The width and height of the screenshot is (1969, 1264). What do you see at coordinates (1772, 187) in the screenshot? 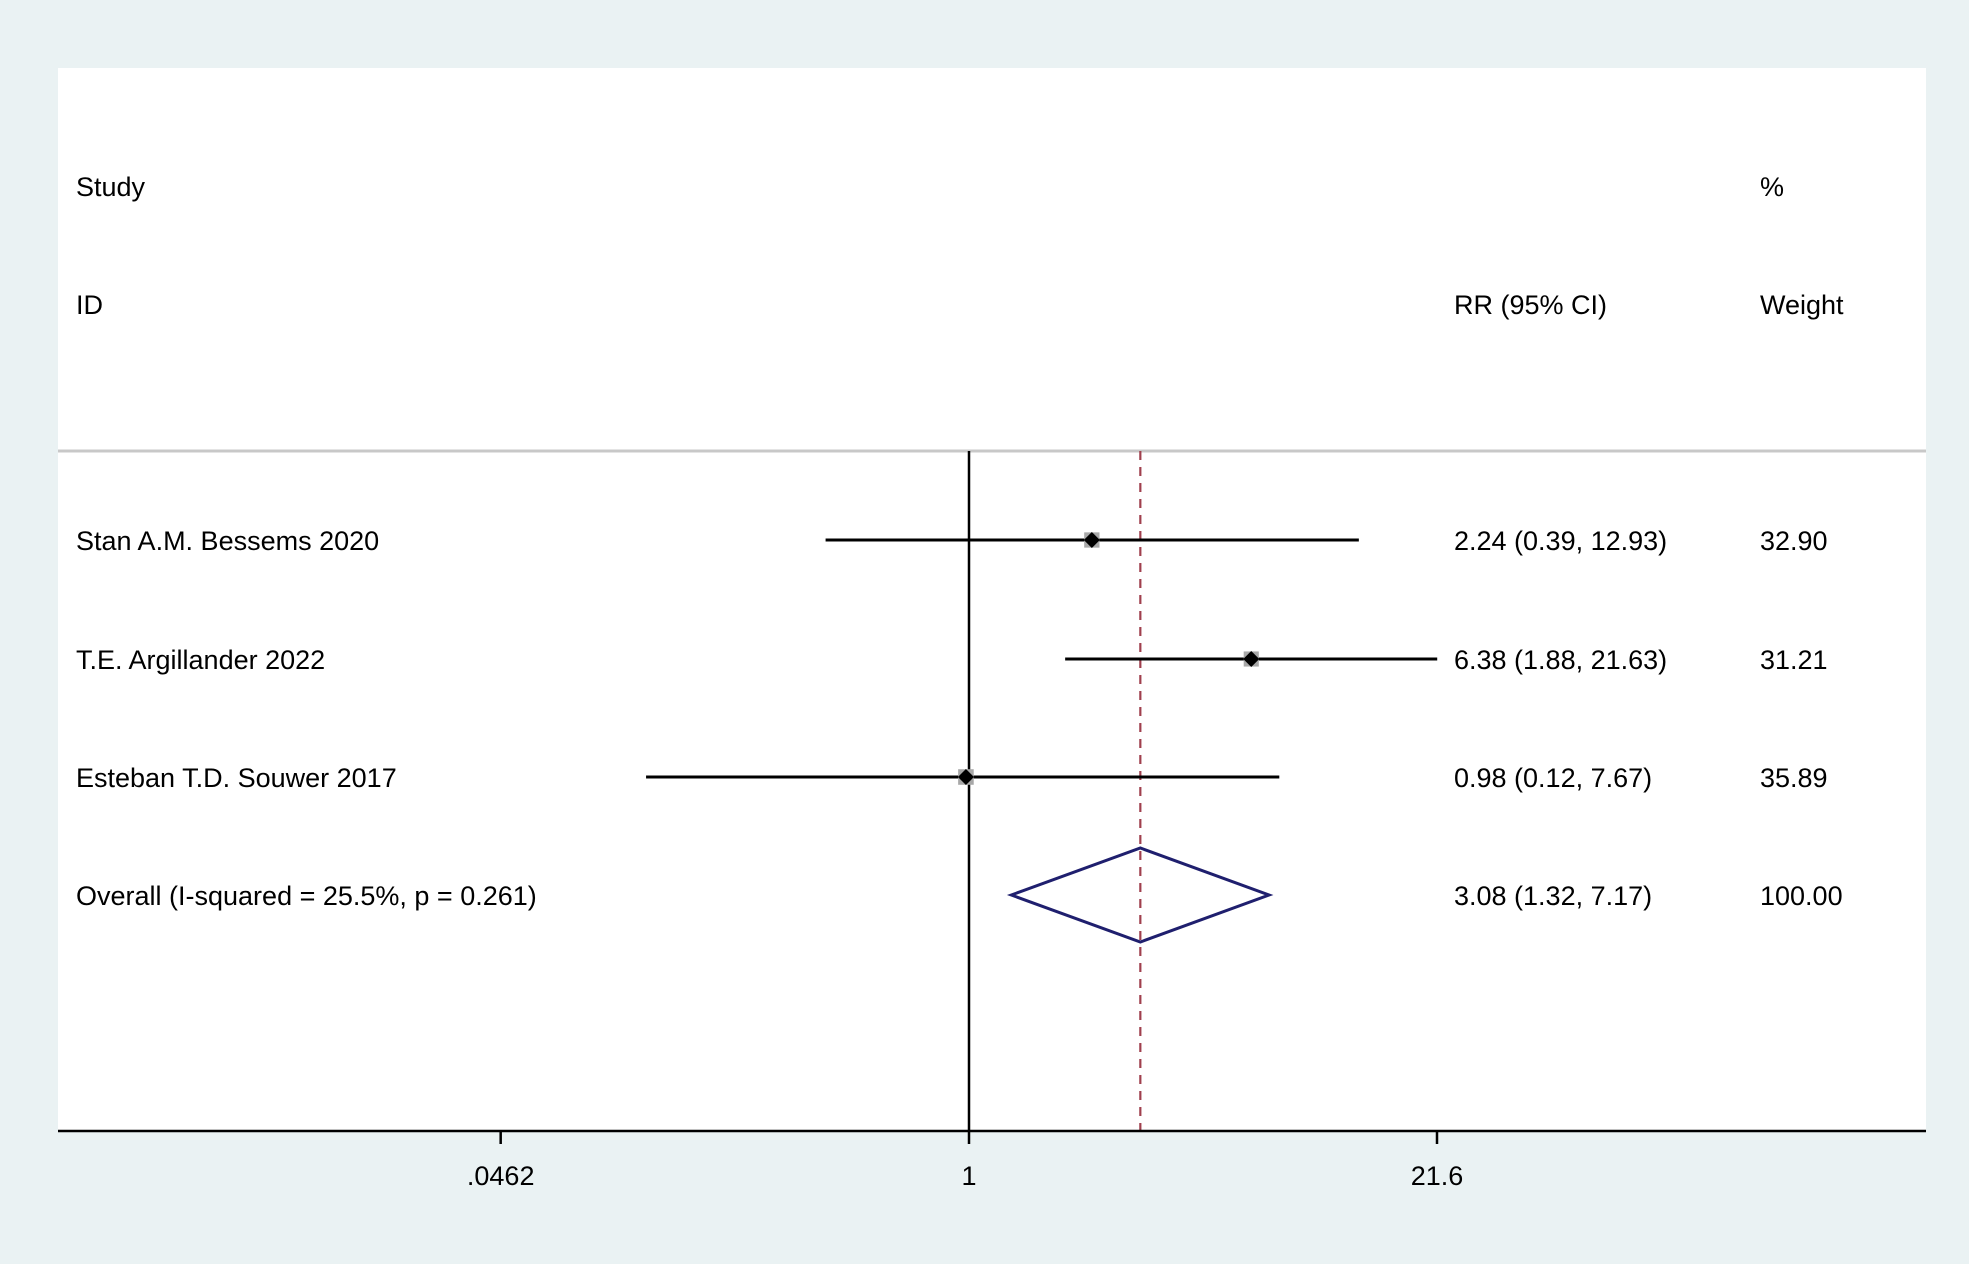
I see `header-percent: %` at bounding box center [1772, 187].